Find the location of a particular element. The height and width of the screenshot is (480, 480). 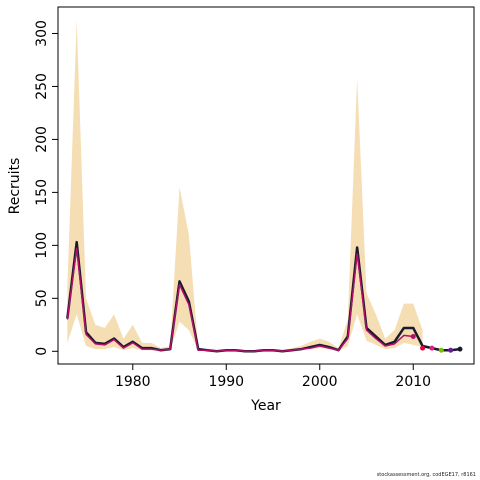

x-axis: 1980 1990 2000 2010 is located at coordinates (273, 377).